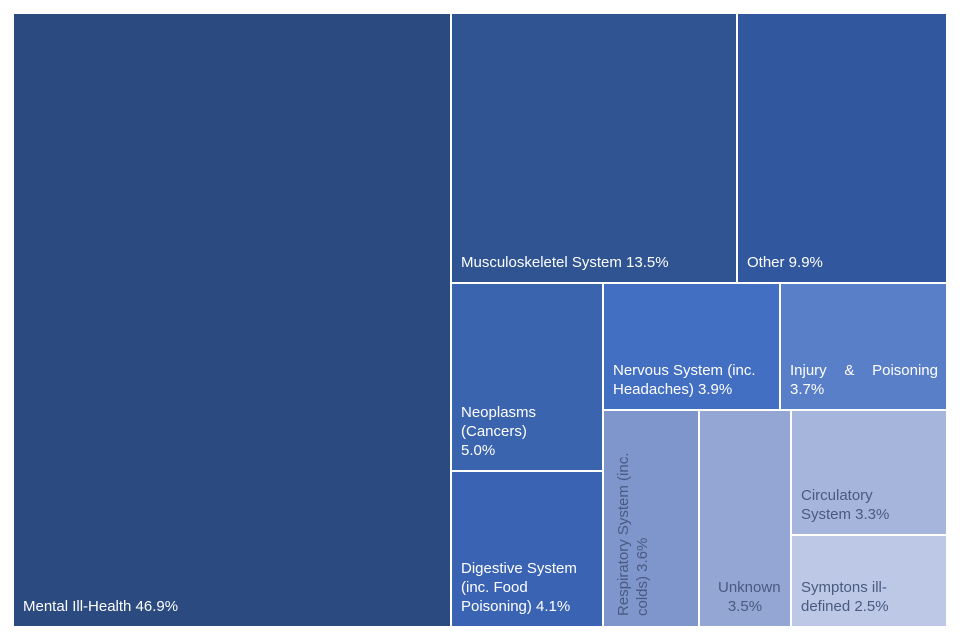 The width and height of the screenshot is (960, 640). What do you see at coordinates (845, 505) in the screenshot?
I see `tile-label-circulatory-system: Circulatory System 3.3%` at bounding box center [845, 505].